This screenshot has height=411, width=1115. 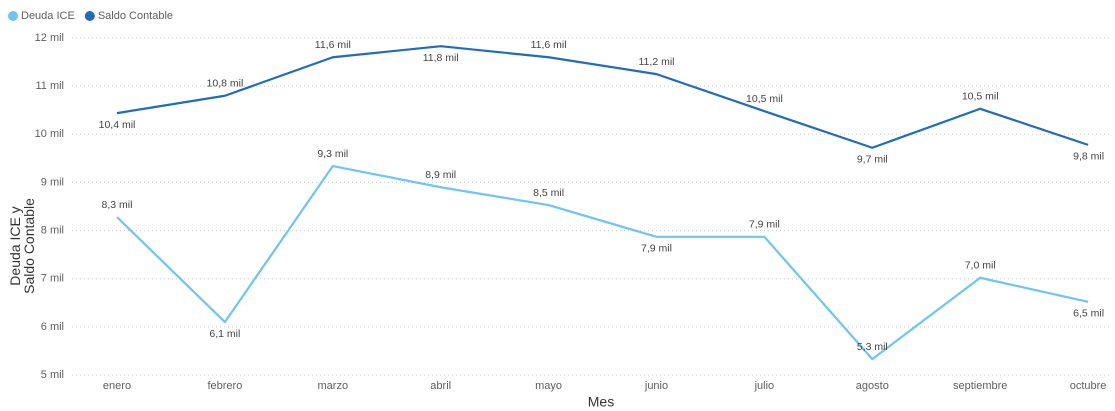 I want to click on x-tick-label: junio, so click(x=656, y=386).